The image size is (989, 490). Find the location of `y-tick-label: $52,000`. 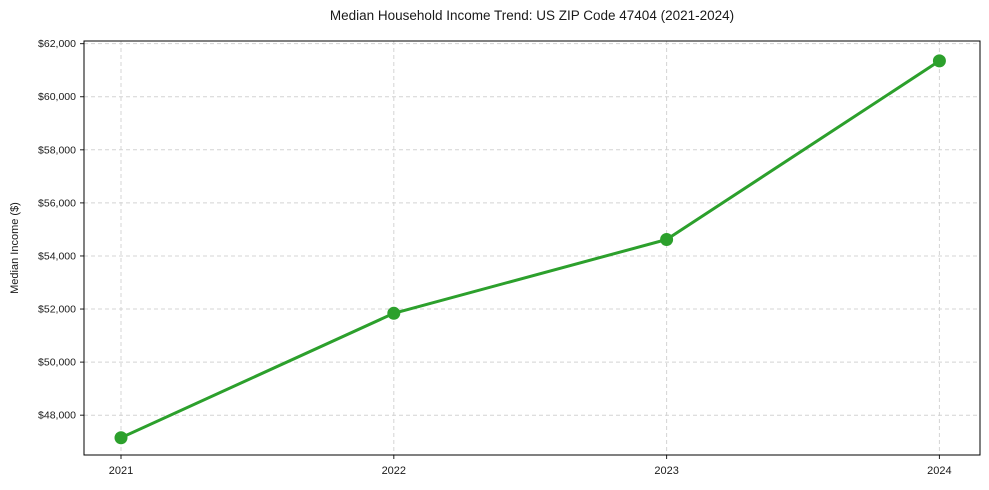

y-tick-label: $52,000 is located at coordinates (57, 310).